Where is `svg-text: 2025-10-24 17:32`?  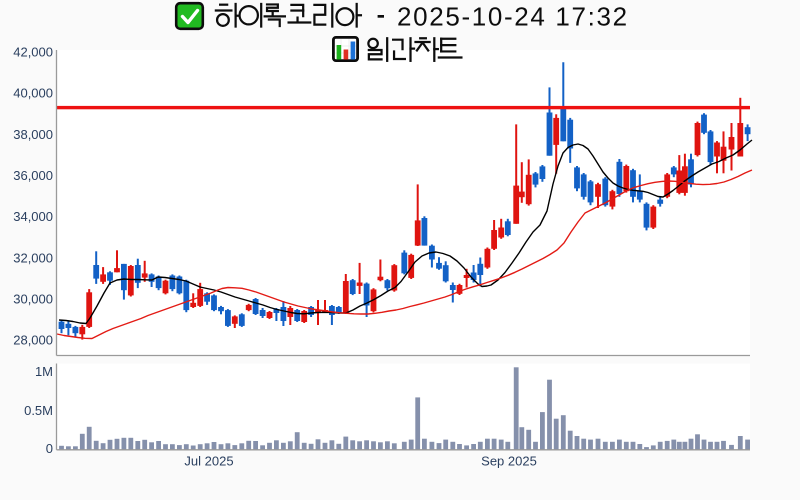
svg-text: 2025-10-24 17:32 is located at coordinates (513, 16).